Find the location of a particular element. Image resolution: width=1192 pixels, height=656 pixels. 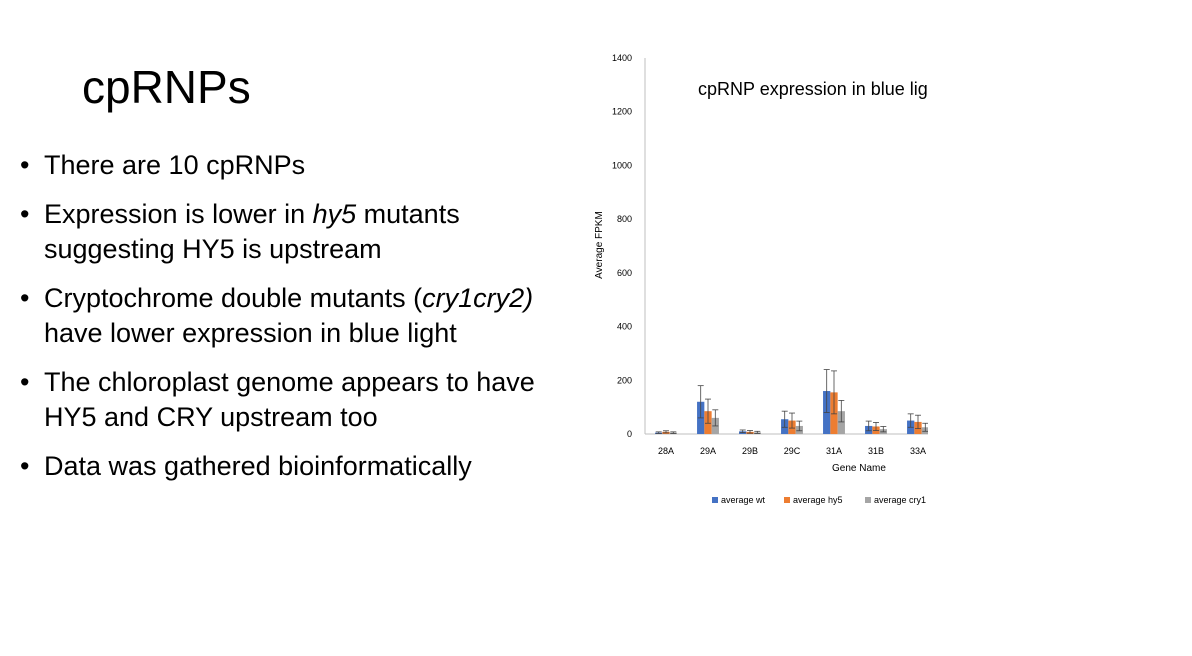

bullet-text: Data was gathered bioinformatically is located at coordinates (258, 466).